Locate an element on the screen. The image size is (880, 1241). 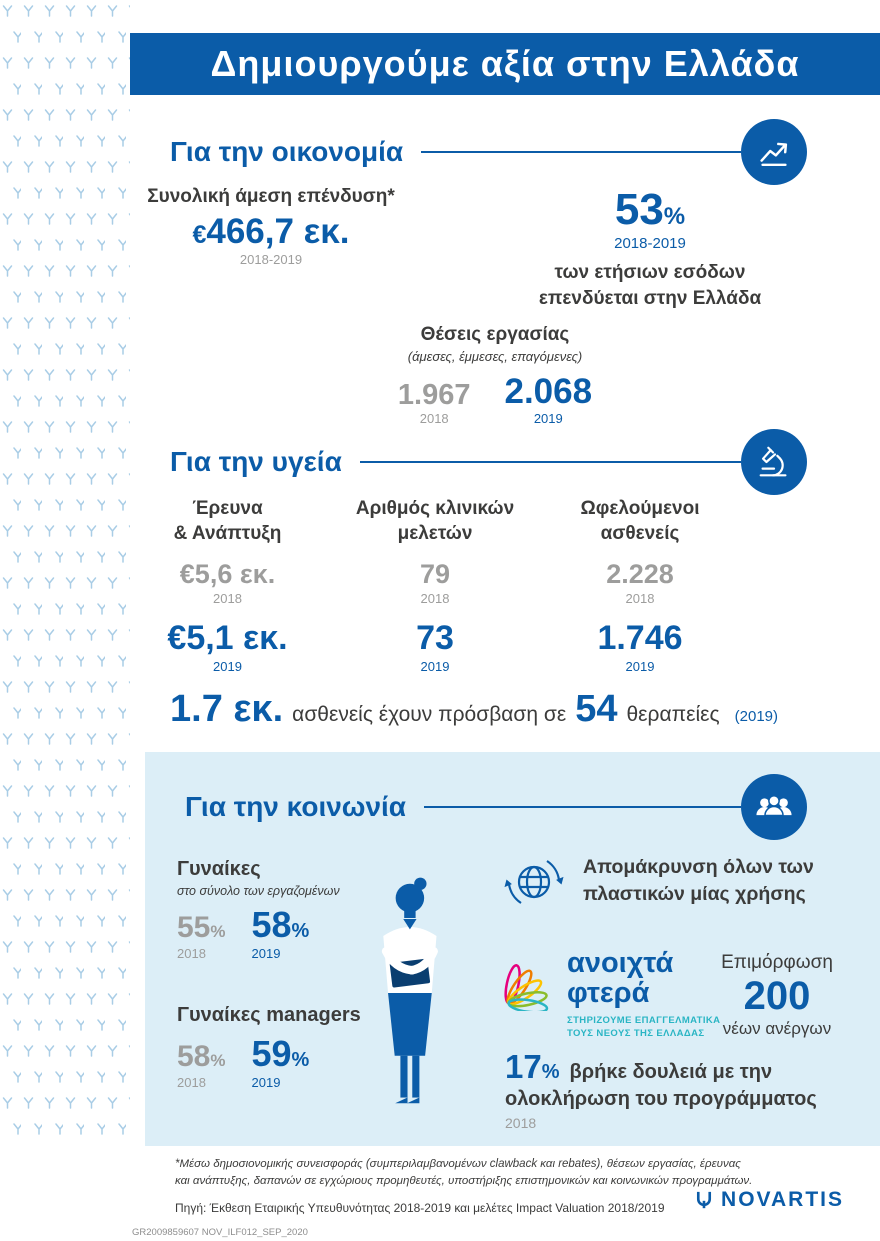
health-col-rnd-label-line2: & Ανάπτυξη is located at coordinates (227, 533).